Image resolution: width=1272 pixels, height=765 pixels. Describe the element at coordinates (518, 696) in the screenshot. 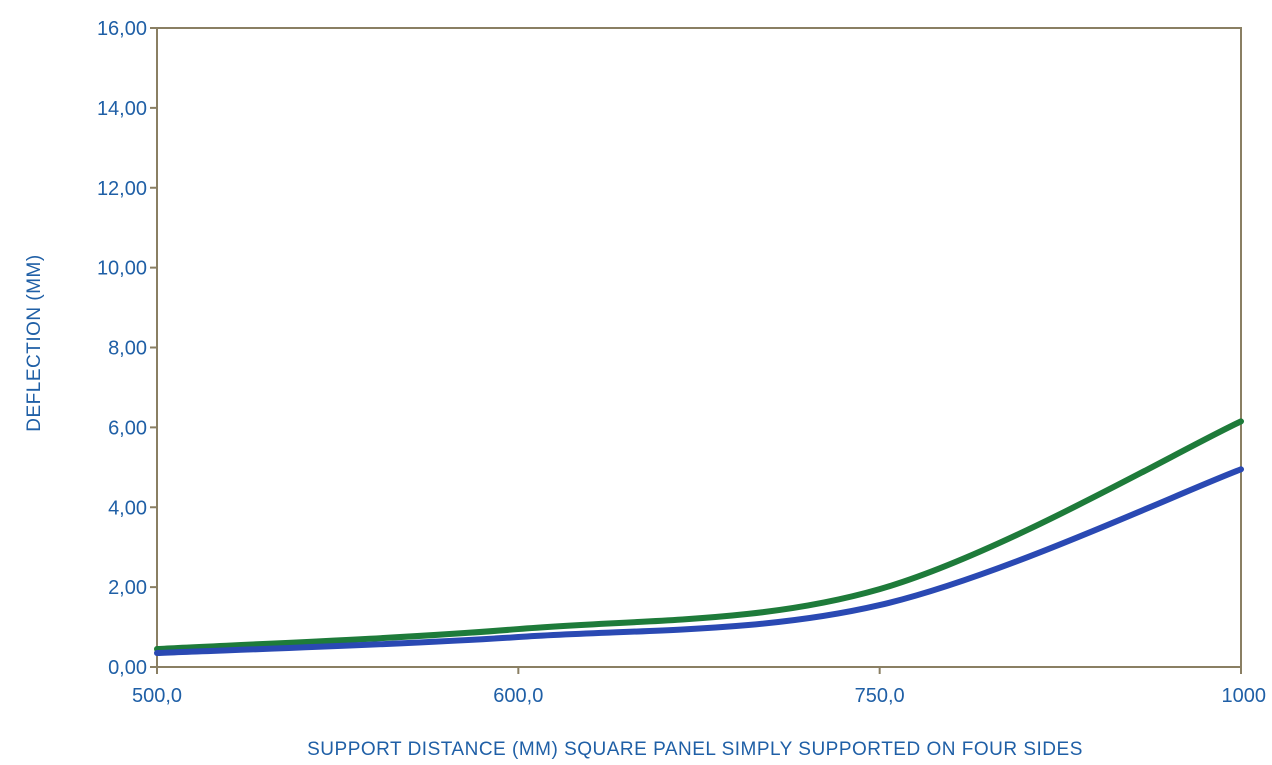

I see `x-tick-label: 600,0` at that location.